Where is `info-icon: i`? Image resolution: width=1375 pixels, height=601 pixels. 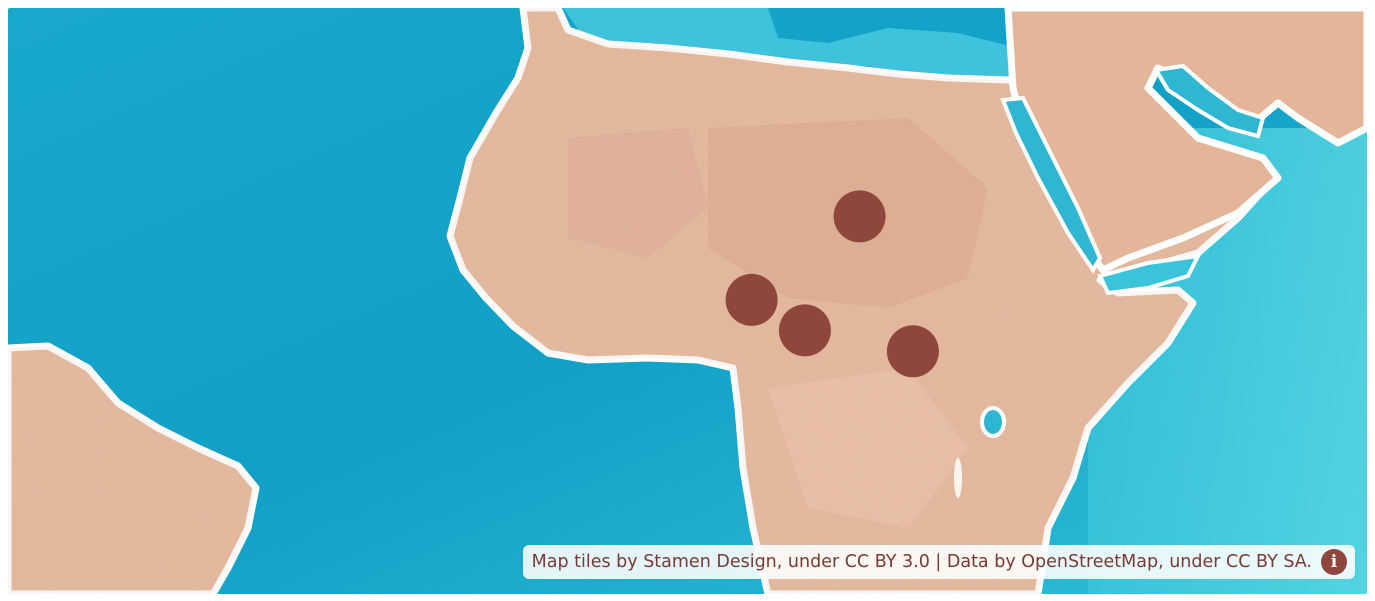 info-icon: i is located at coordinates (1334, 562).